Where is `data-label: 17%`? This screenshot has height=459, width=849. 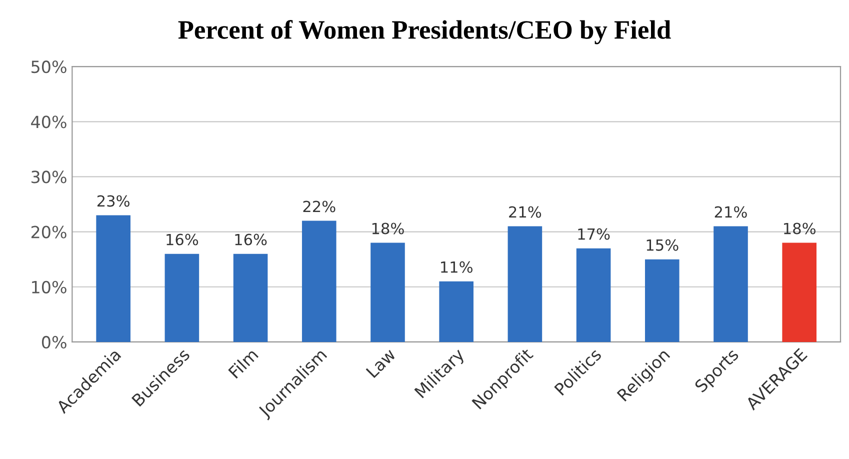 data-label: 17% is located at coordinates (594, 234).